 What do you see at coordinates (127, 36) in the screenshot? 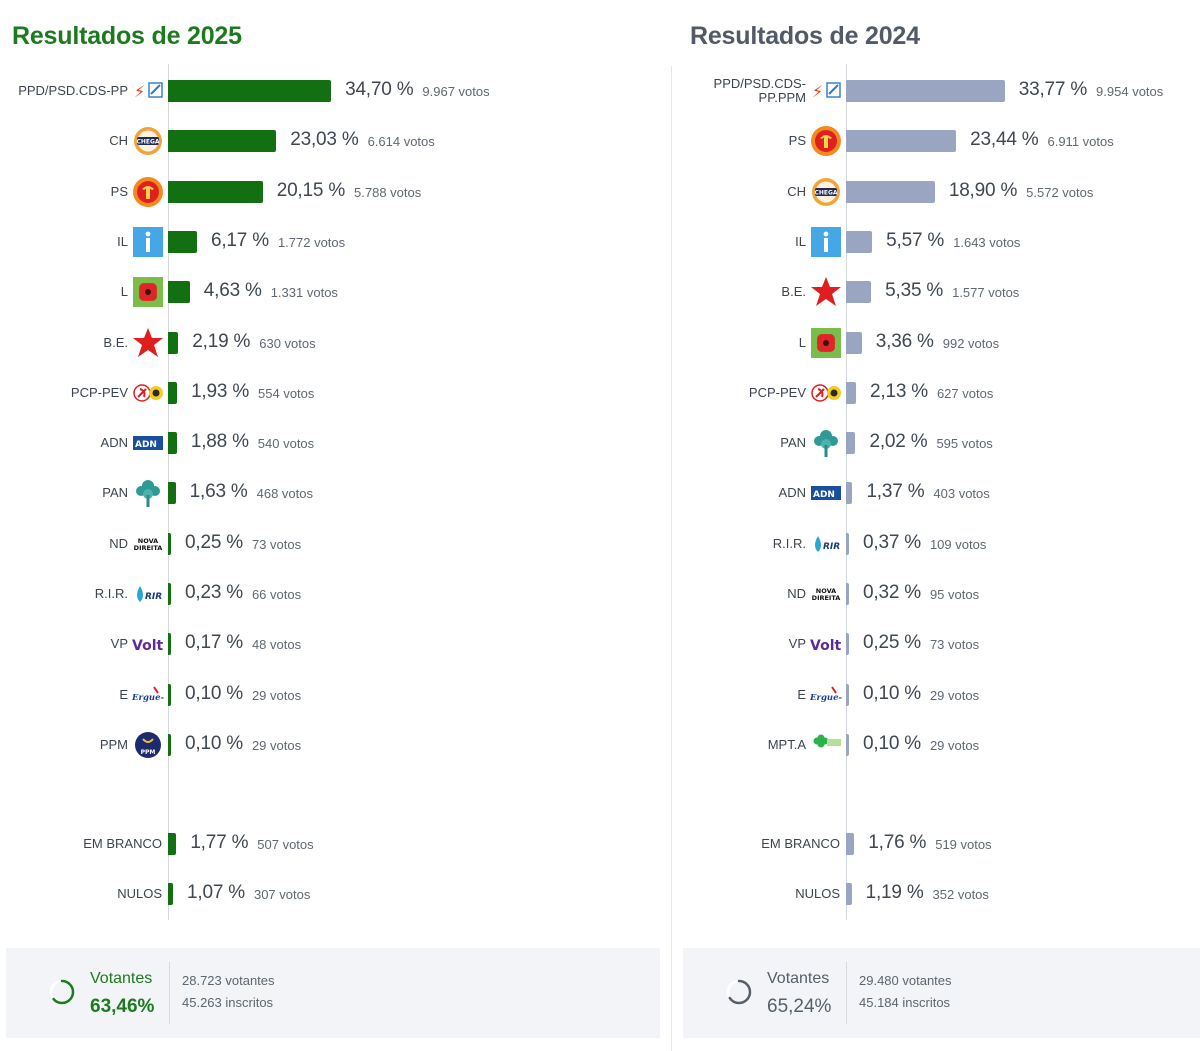
I see `panel-title: Resultados de 2025` at bounding box center [127, 36].